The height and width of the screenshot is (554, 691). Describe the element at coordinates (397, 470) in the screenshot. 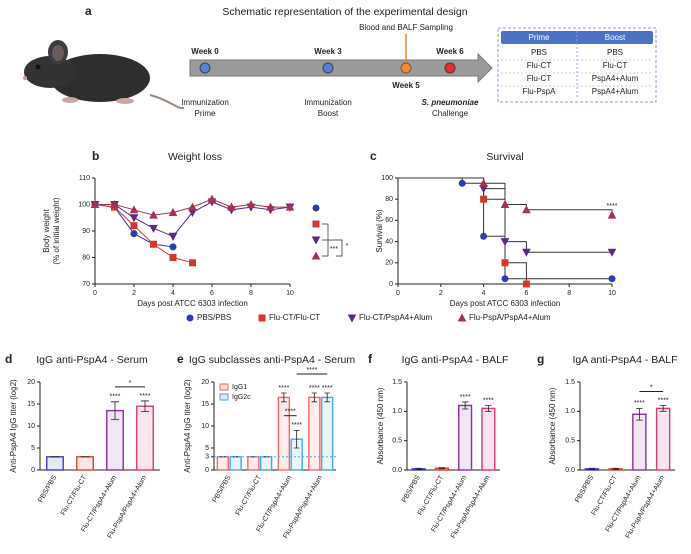

I see `y-tick-label: 0.0` at that location.